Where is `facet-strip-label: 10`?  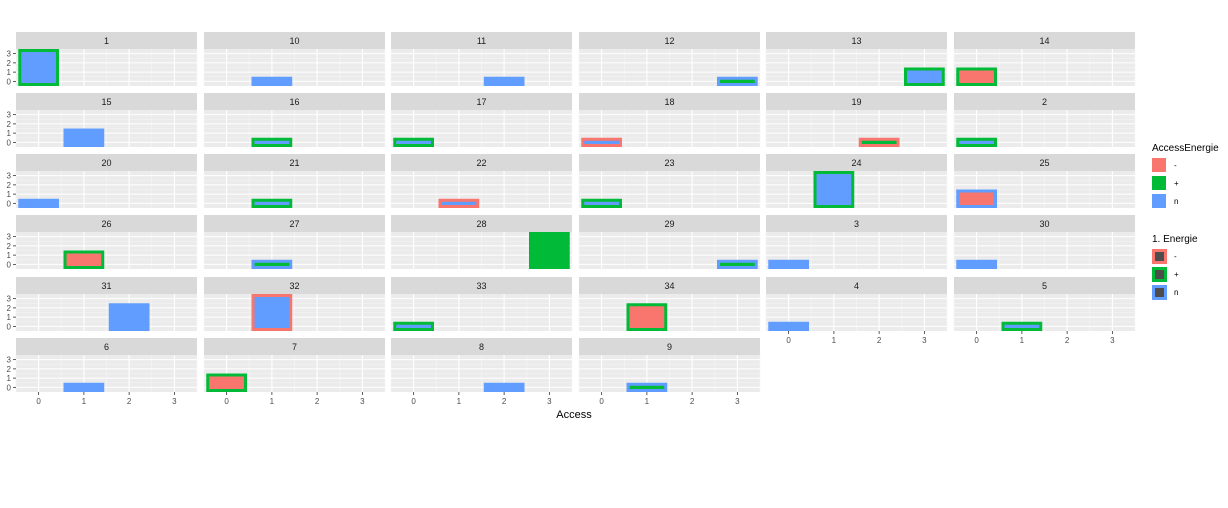 facet-strip-label: 10 is located at coordinates (294, 41).